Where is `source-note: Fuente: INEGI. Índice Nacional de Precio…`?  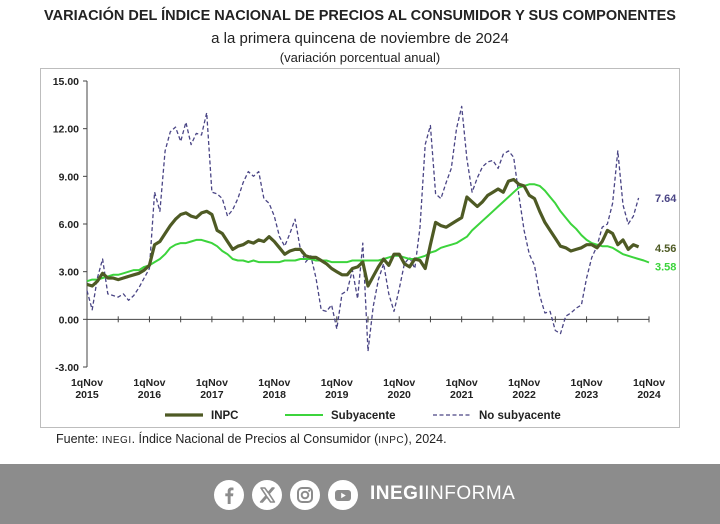 source-note: Fuente: INEGI. Índice Nacional de Precio… is located at coordinates (251, 439).